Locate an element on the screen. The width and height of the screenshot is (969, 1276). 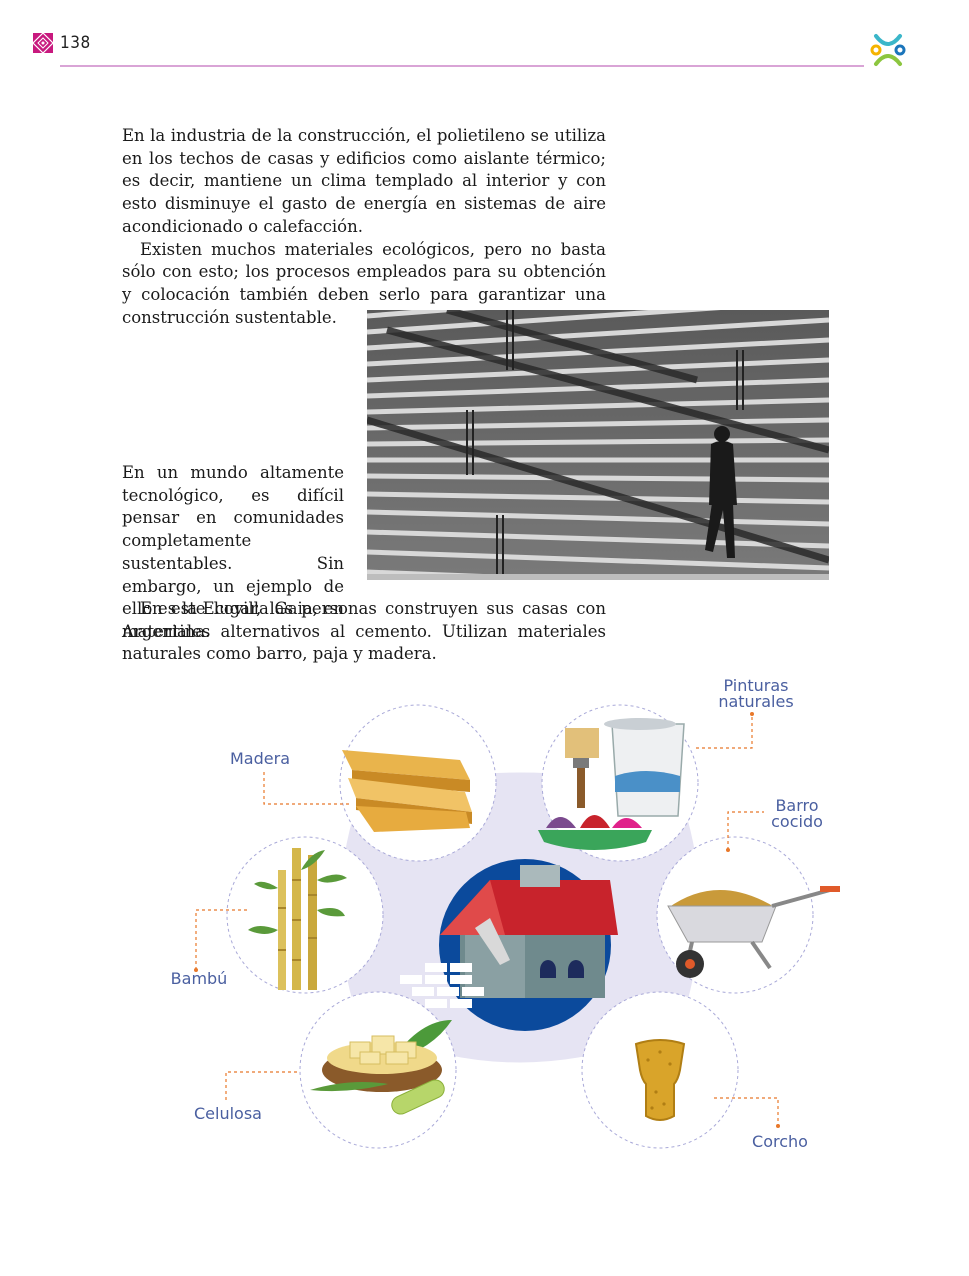
label-barro-line1: Barro is located at coordinates (797, 805).